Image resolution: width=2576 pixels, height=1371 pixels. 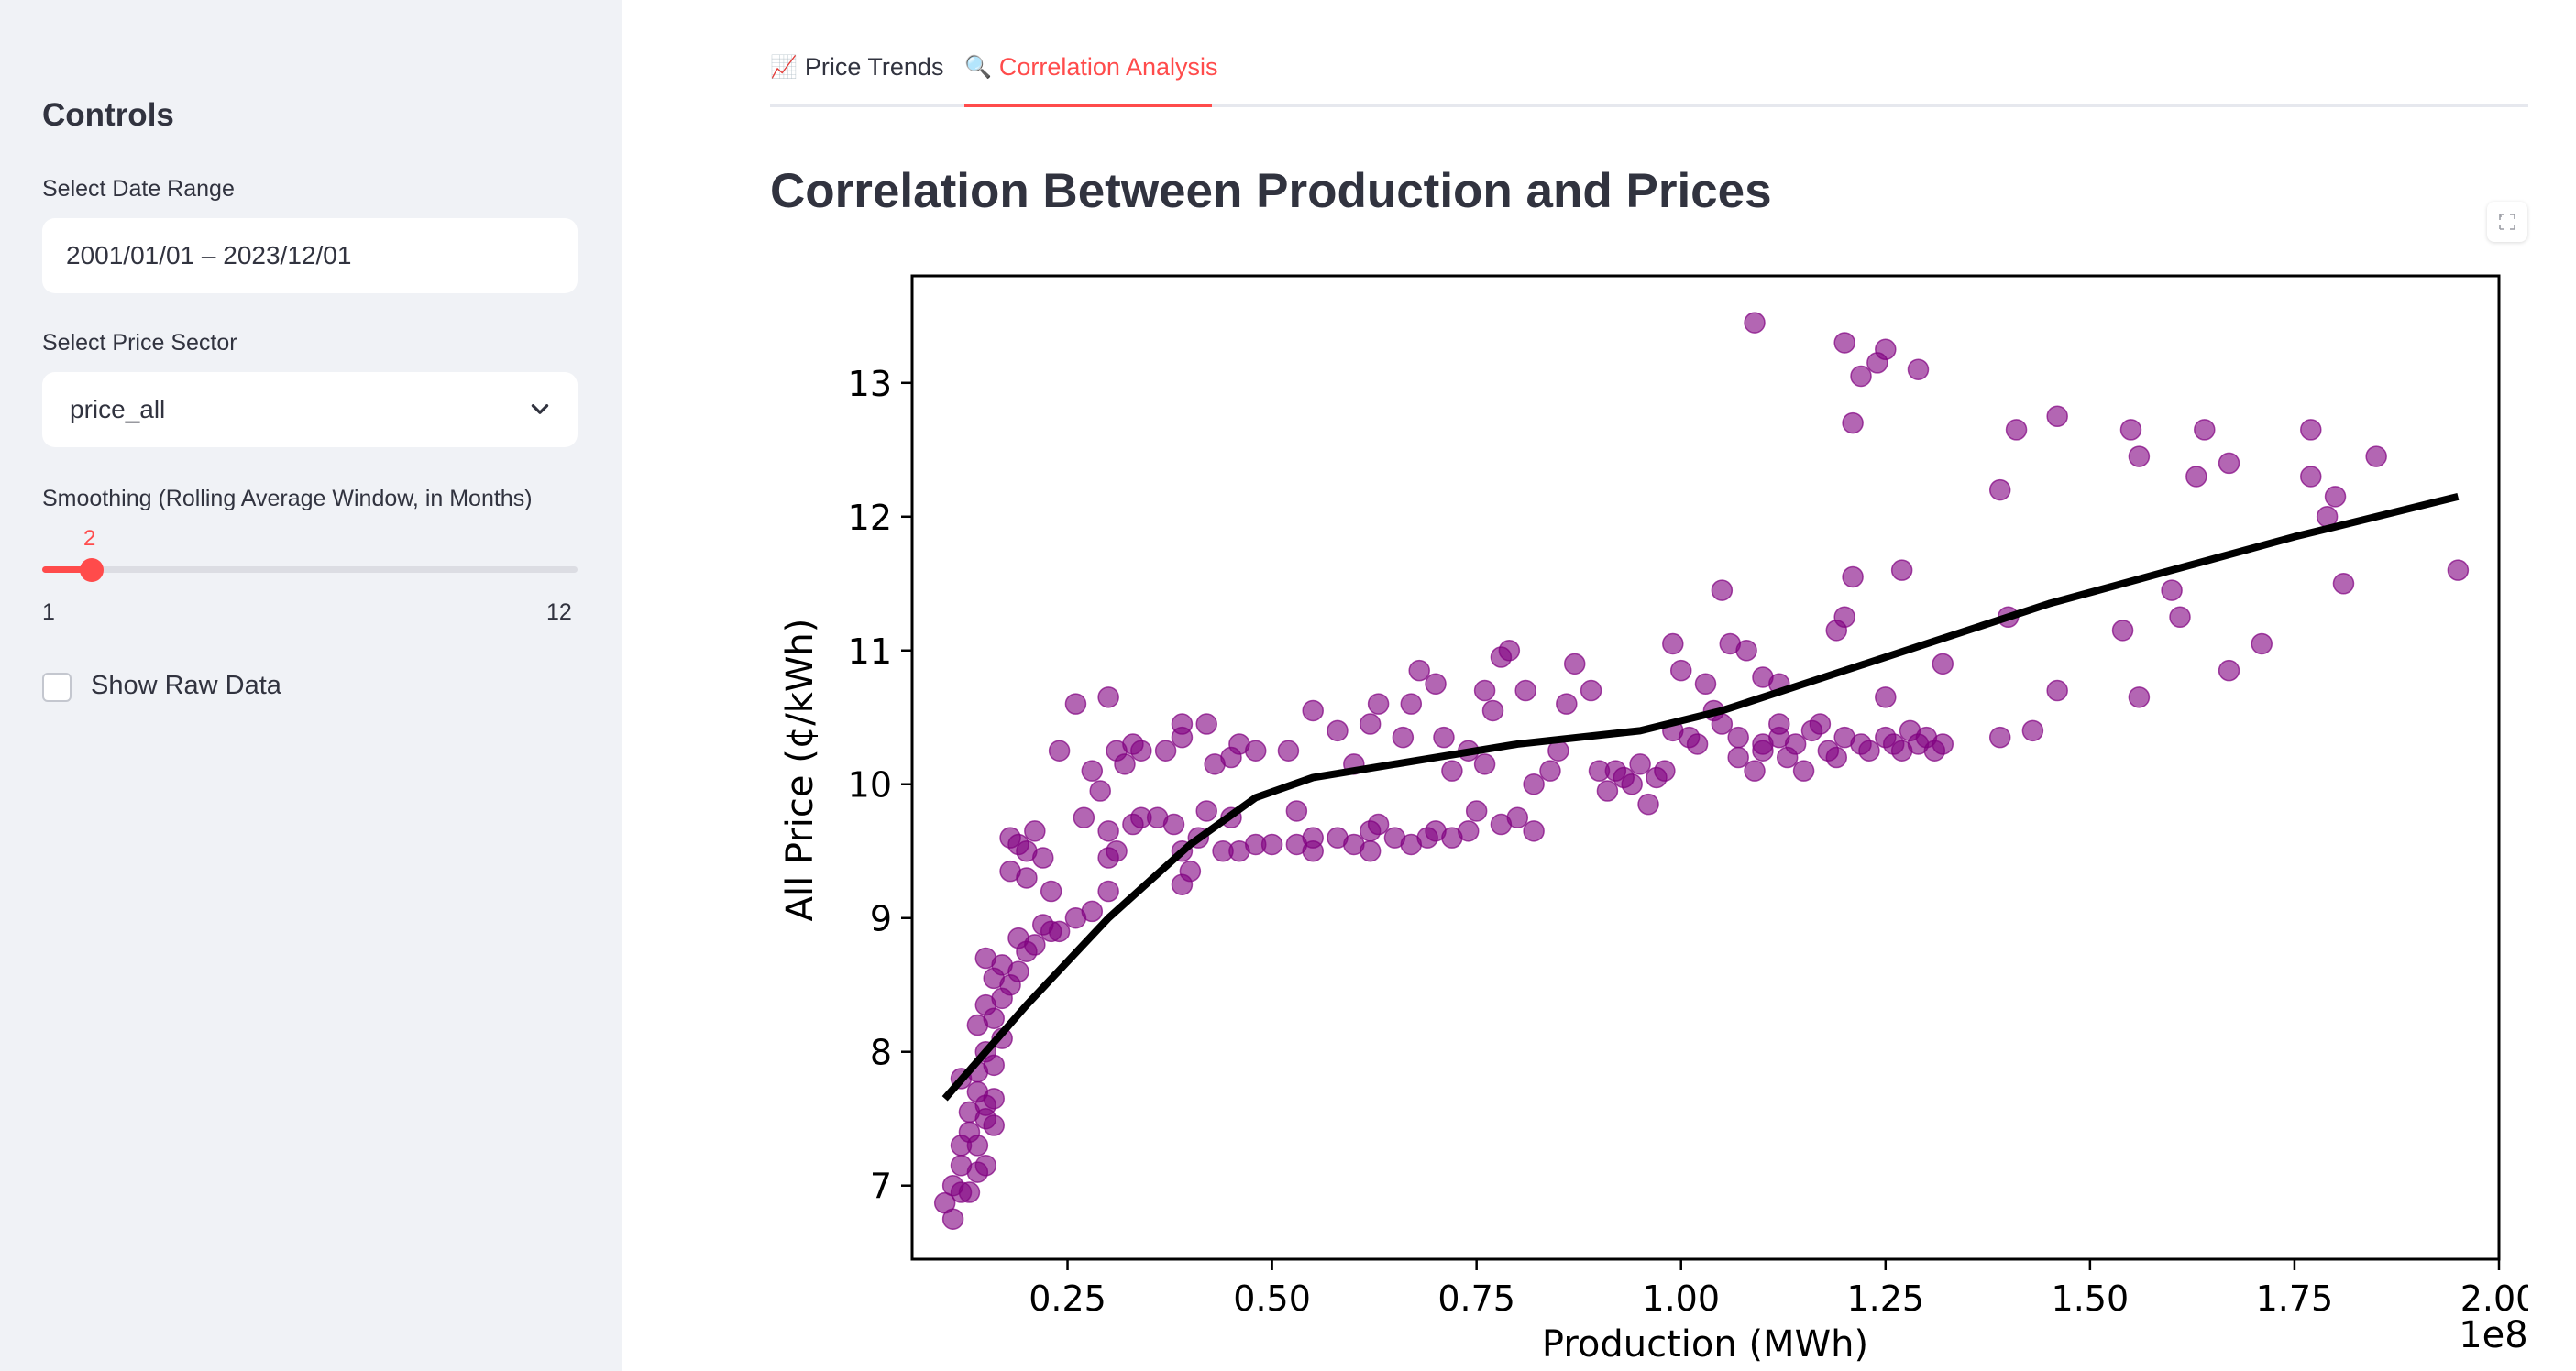 I want to click on fullscreen-icon, so click(x=2507, y=222).